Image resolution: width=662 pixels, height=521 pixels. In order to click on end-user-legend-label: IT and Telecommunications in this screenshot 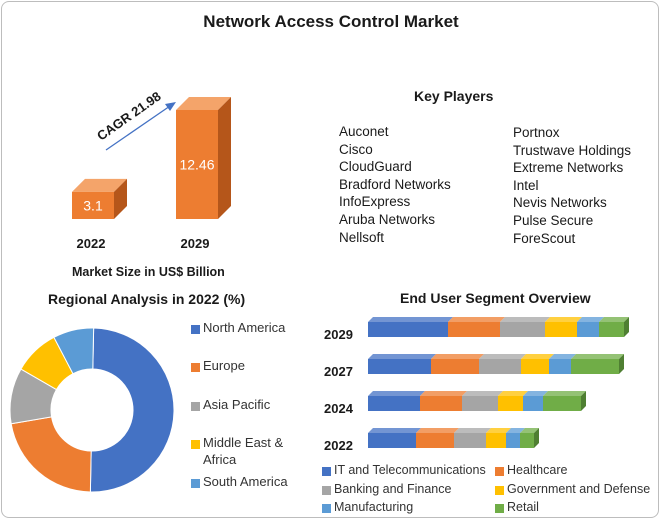, I will do `click(410, 470)`.